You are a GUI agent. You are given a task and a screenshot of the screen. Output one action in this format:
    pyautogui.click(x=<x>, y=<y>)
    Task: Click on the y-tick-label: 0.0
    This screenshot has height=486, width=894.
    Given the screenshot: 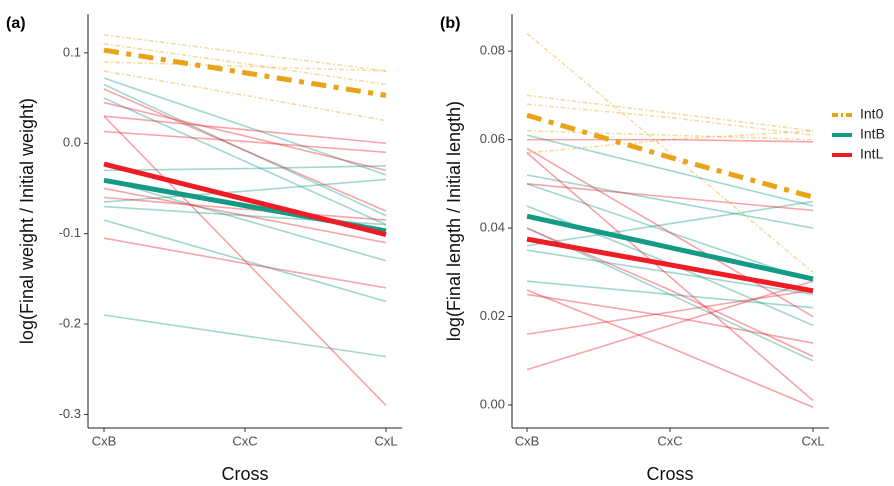 What is the action you would take?
    pyautogui.click(x=72, y=142)
    